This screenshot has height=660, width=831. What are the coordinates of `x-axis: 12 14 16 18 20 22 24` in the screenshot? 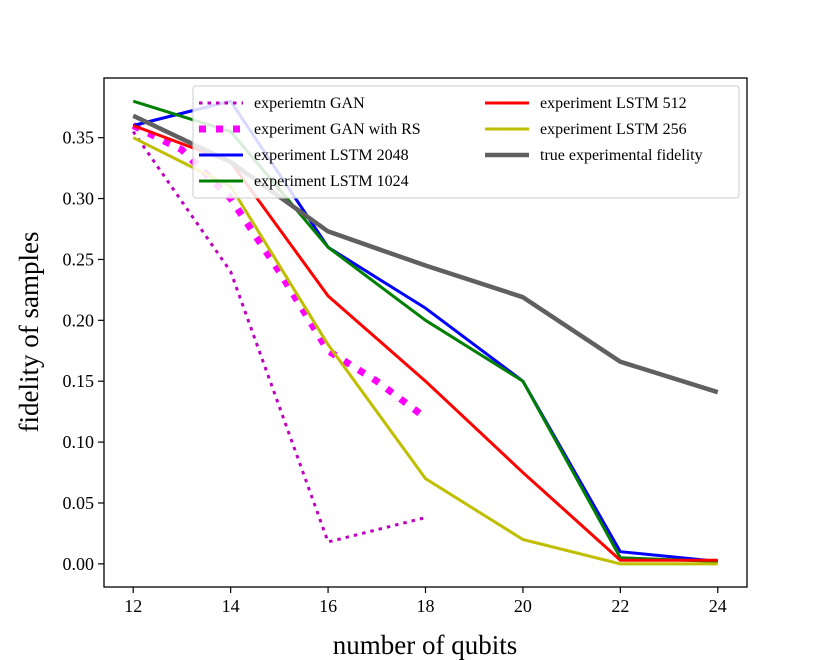 It's located at (425, 601).